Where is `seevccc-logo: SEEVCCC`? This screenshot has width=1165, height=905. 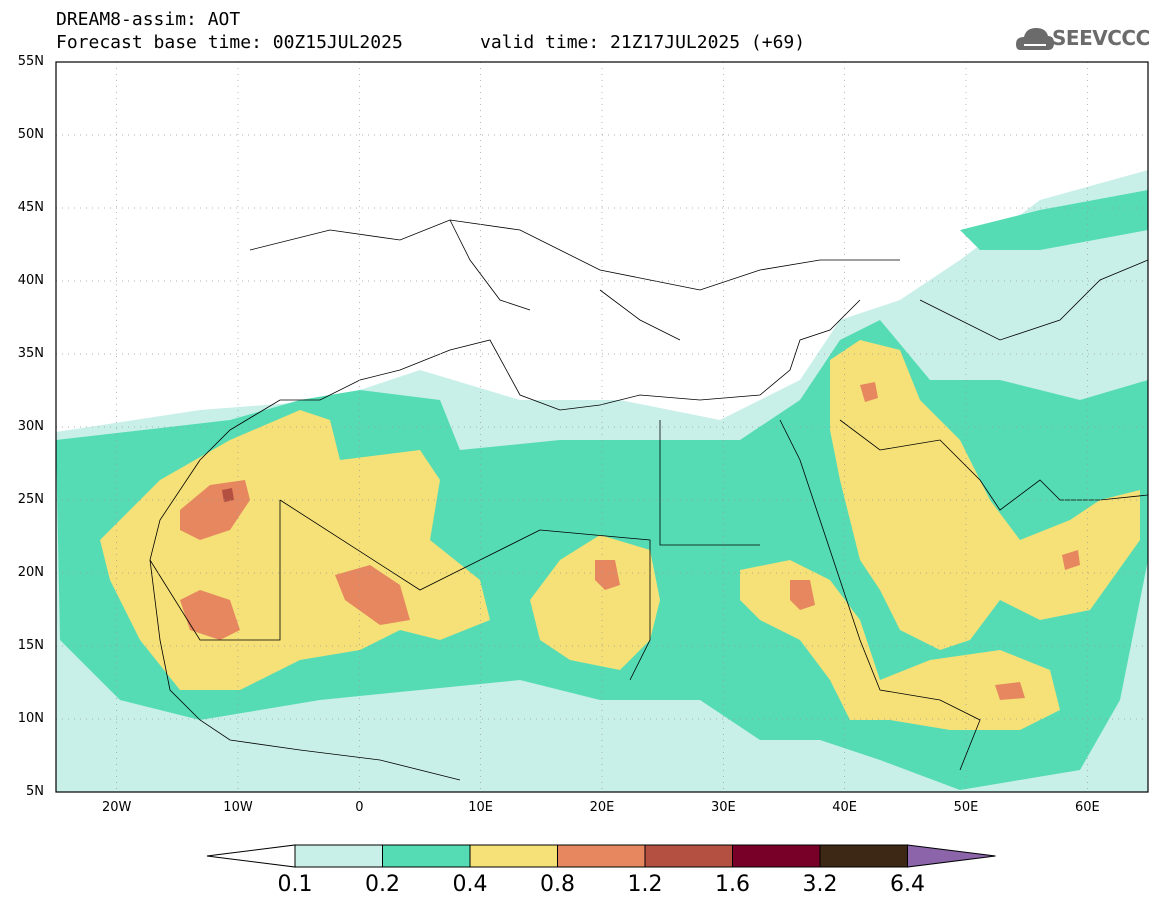 seevccc-logo: SEEVCCC is located at coordinates (1101, 38).